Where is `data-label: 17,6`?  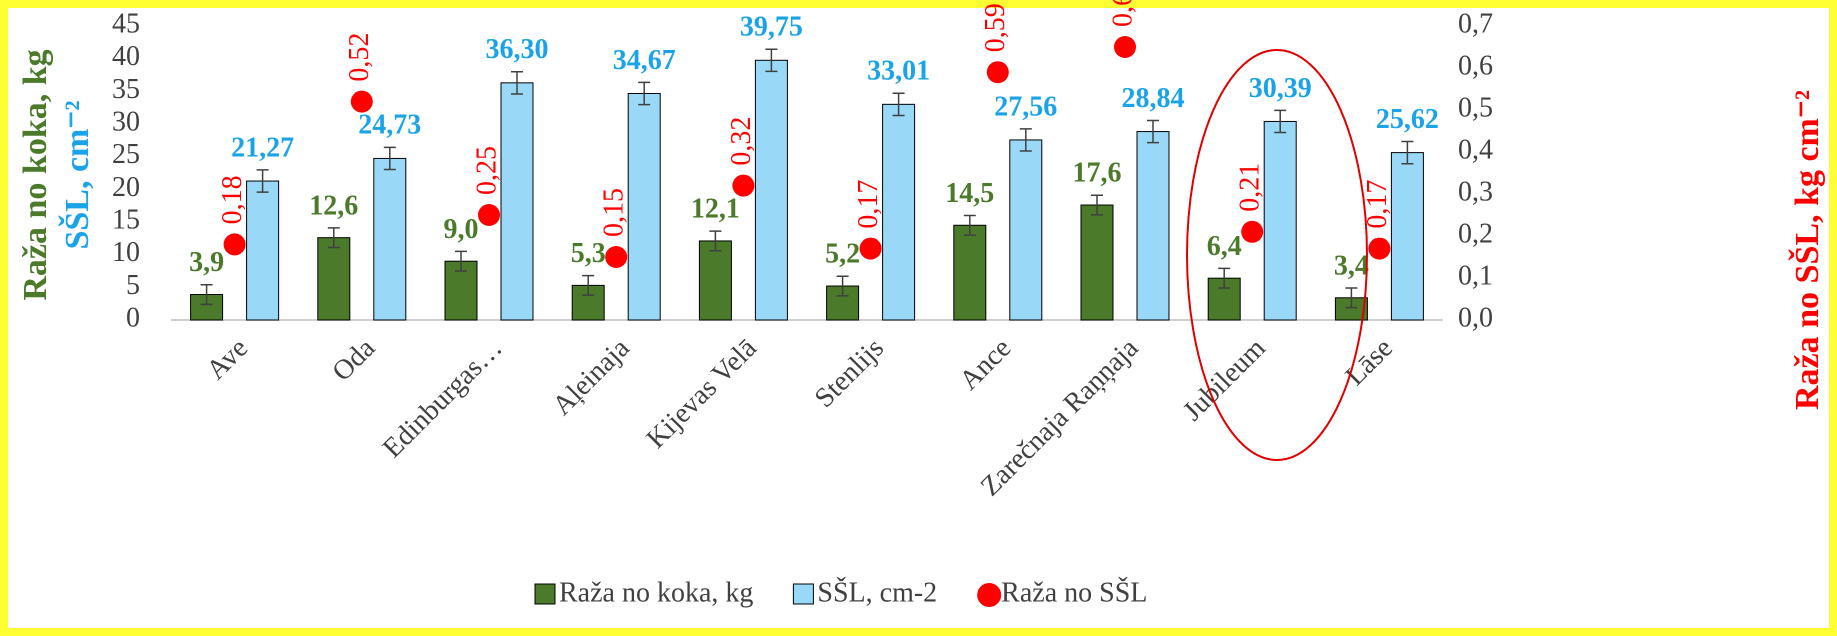
data-label: 17,6 is located at coordinates (1097, 173).